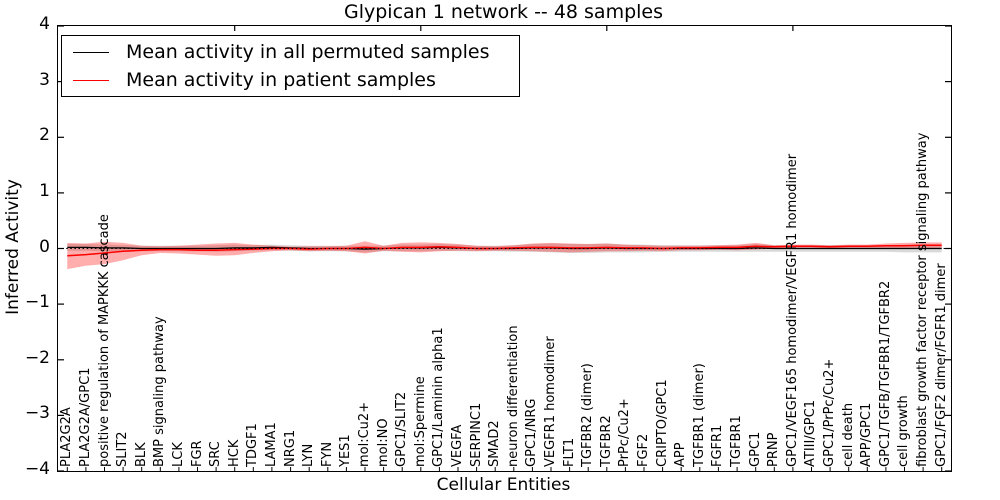  I want to click on x-tick-label: TGFBR1 (dimer), so click(699, 415).